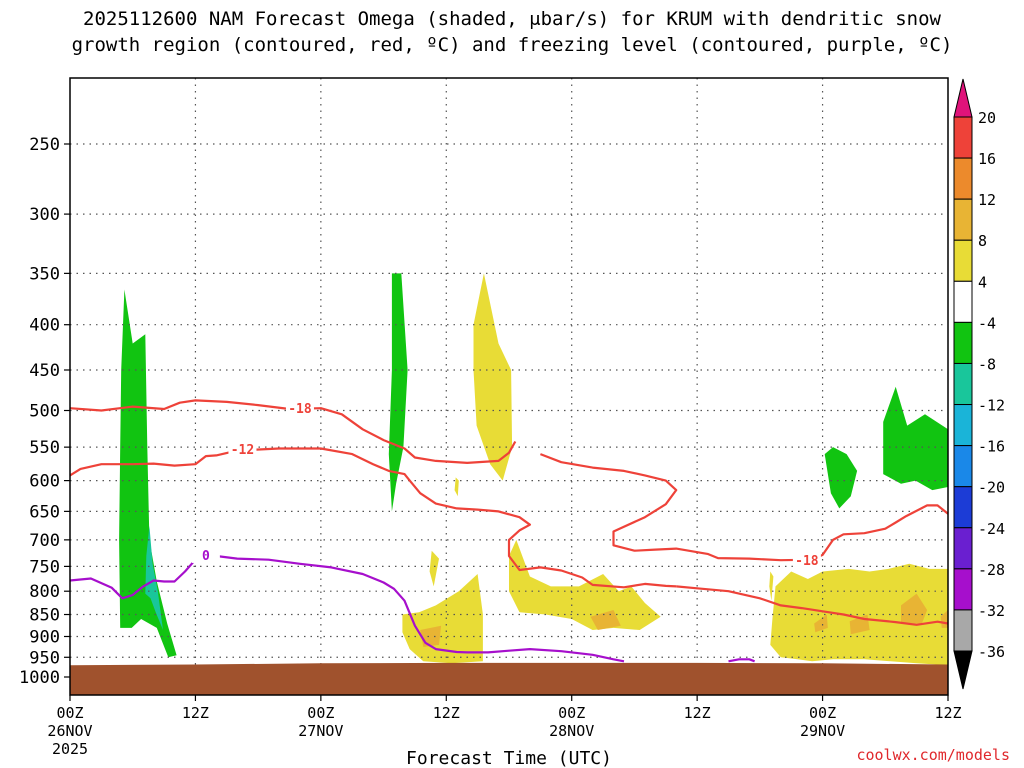  I want to click on contour-label-1: -12, so click(242, 450).